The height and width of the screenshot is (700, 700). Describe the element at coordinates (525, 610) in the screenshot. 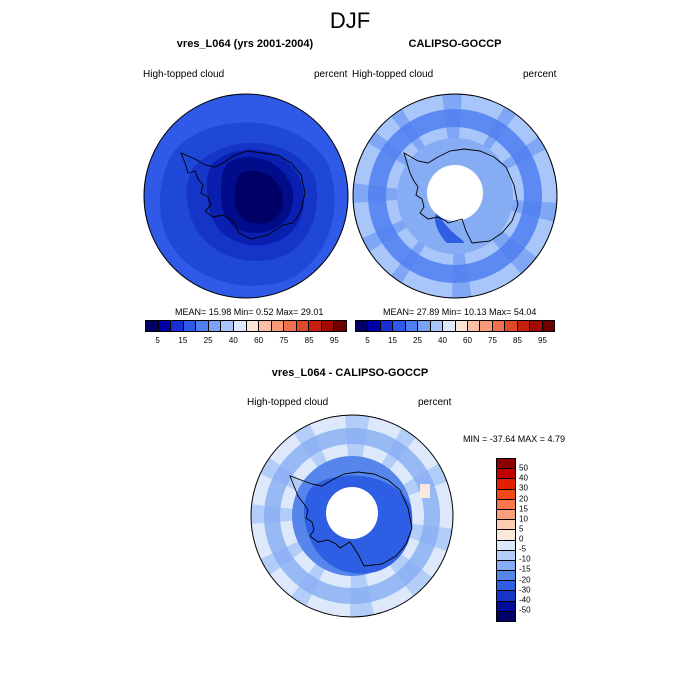

I see `colorbar-tick-label: -50` at that location.